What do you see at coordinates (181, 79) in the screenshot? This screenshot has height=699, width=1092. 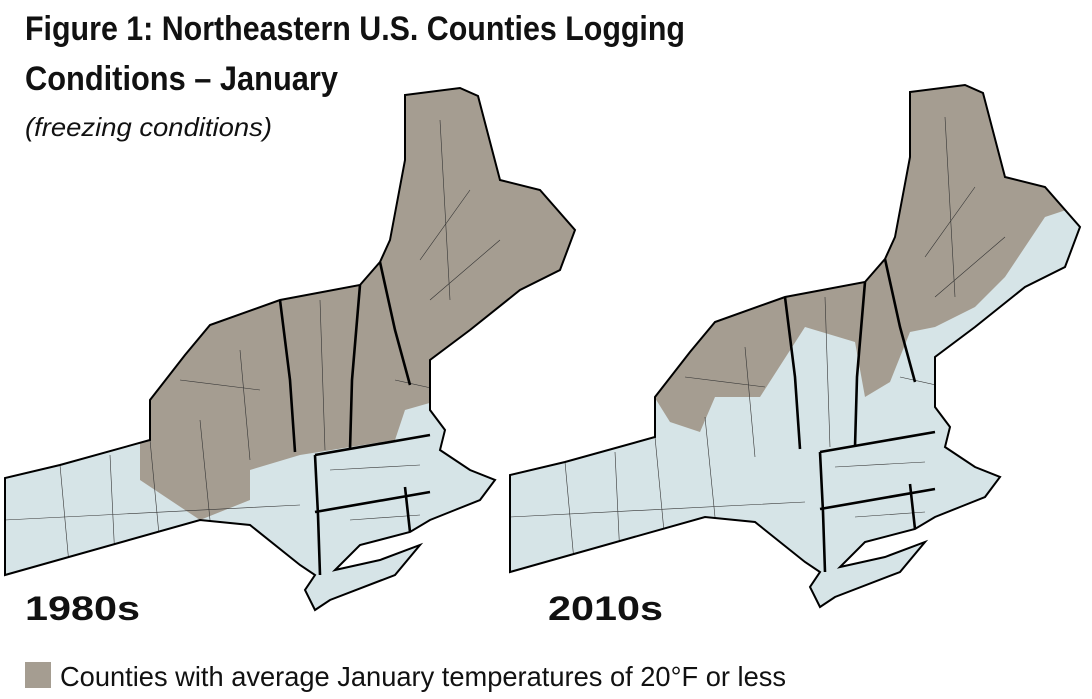 I see `title-line: Conditions – January` at bounding box center [181, 79].